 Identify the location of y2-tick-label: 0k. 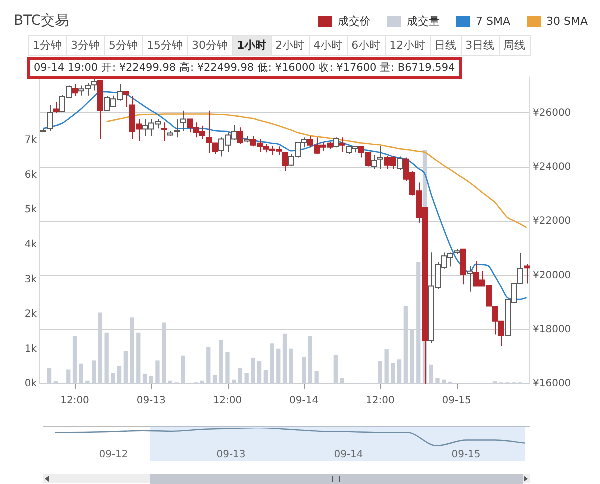
(31, 384).